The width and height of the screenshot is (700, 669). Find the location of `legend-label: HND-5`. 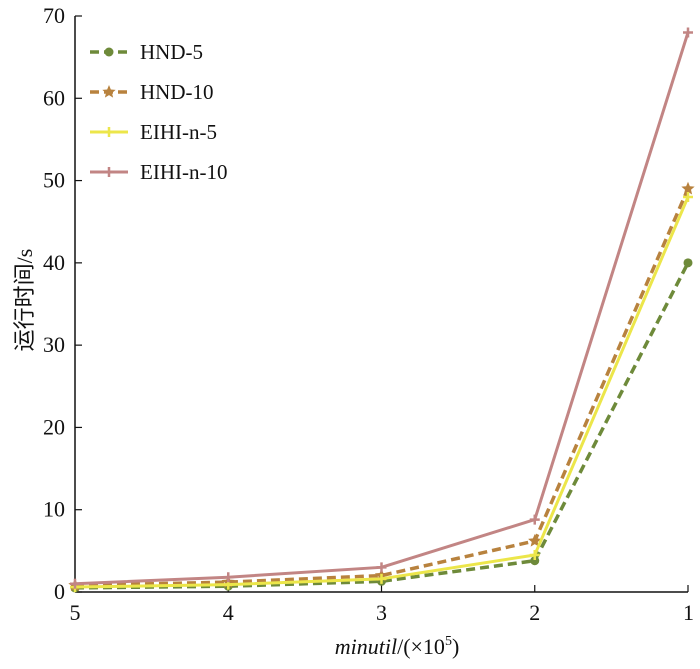

legend-label: HND-5 is located at coordinates (171, 52).